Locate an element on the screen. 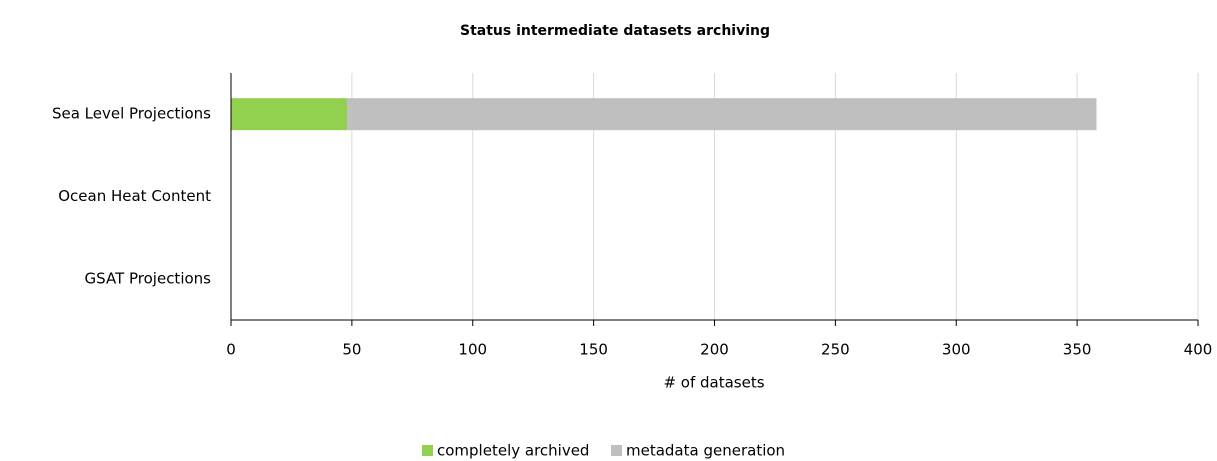 The image size is (1217, 461). y-tick-label: GSAT Projections is located at coordinates (148, 278).